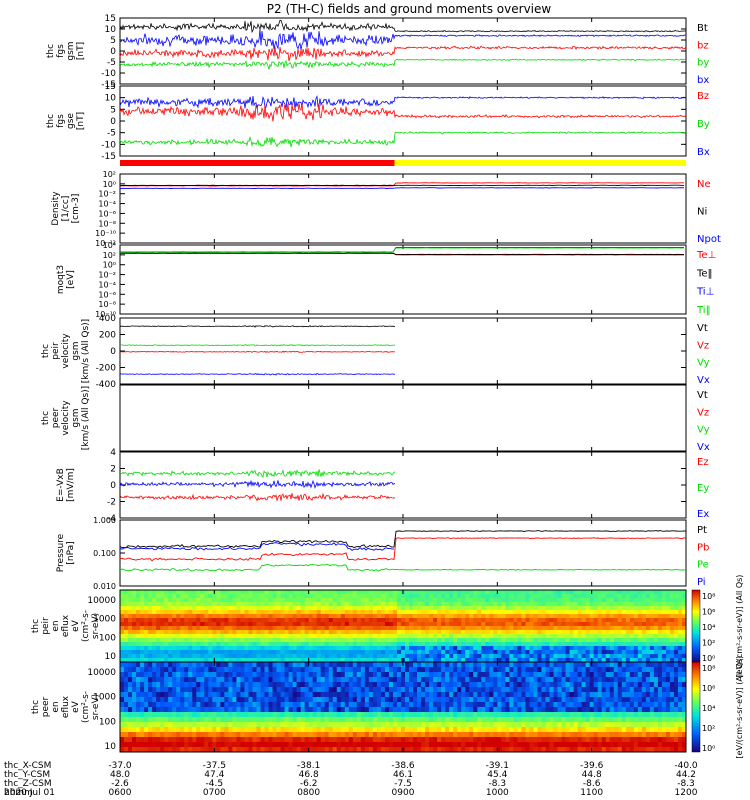 The width and height of the screenshot is (750, 800). I want to click on y-axis-label: velocity, so click(66, 418).